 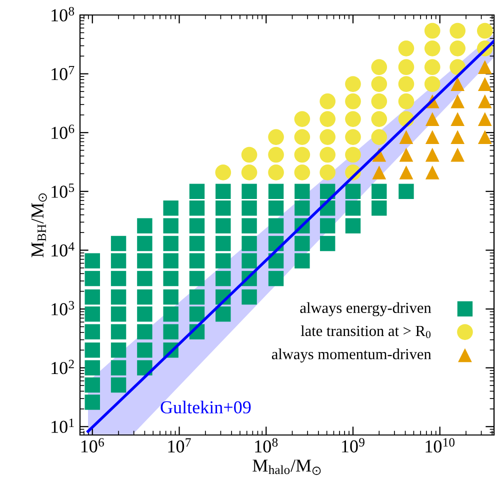 What do you see at coordinates (92, 445) in the screenshot?
I see `x-tick-label: 10$^{6}$` at bounding box center [92, 445].